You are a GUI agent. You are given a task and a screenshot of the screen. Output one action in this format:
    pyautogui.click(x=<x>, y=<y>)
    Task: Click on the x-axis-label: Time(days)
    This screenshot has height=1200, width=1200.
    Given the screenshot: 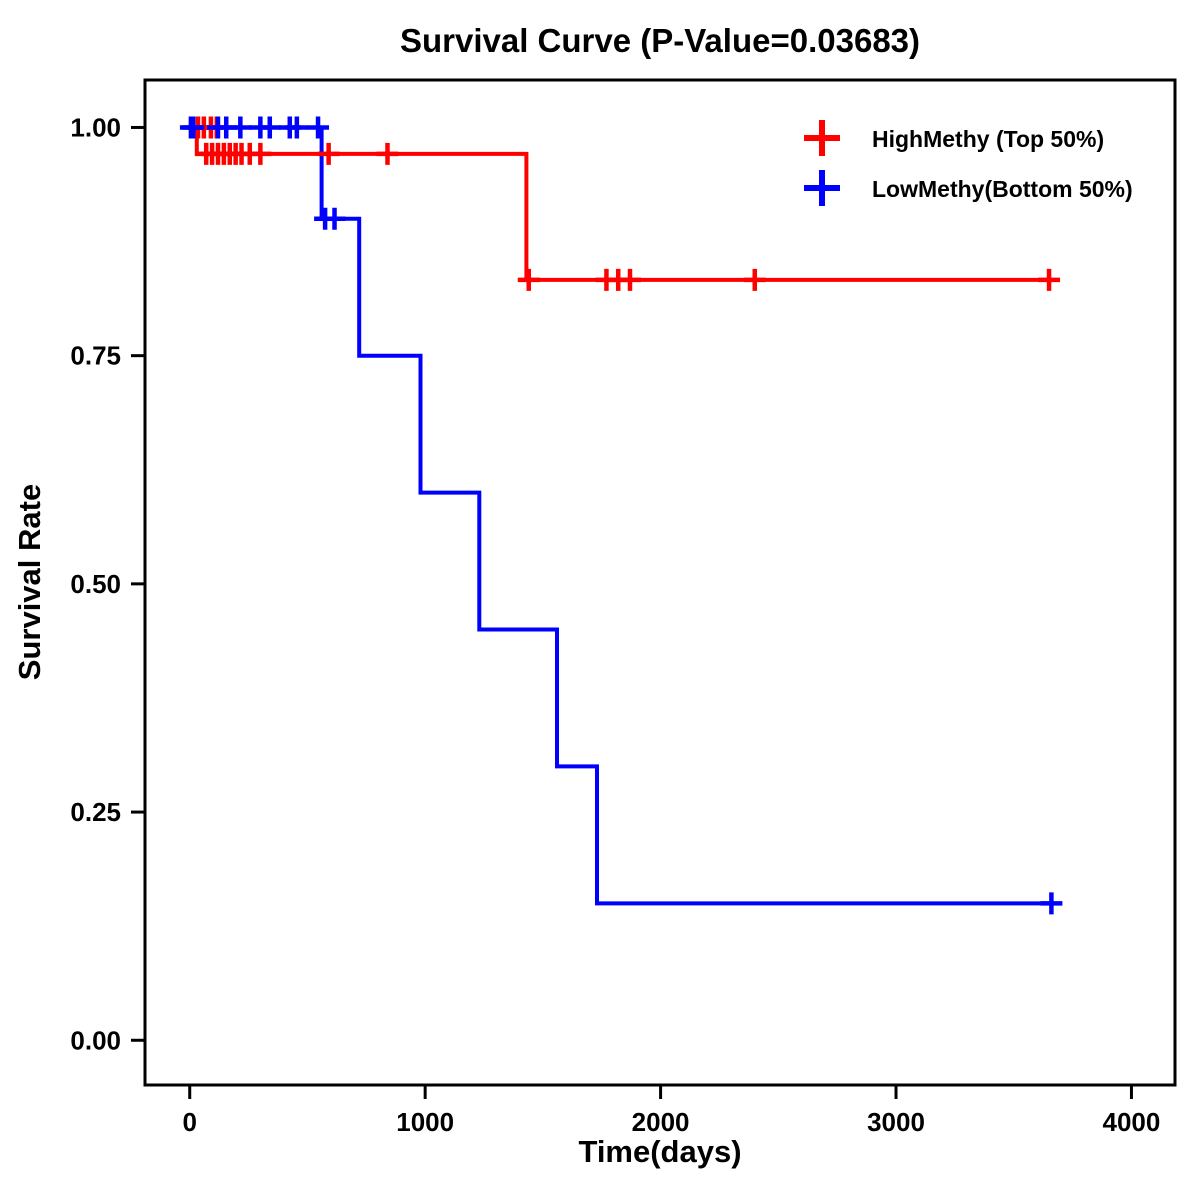 What is the action you would take?
    pyautogui.click(x=659, y=1151)
    